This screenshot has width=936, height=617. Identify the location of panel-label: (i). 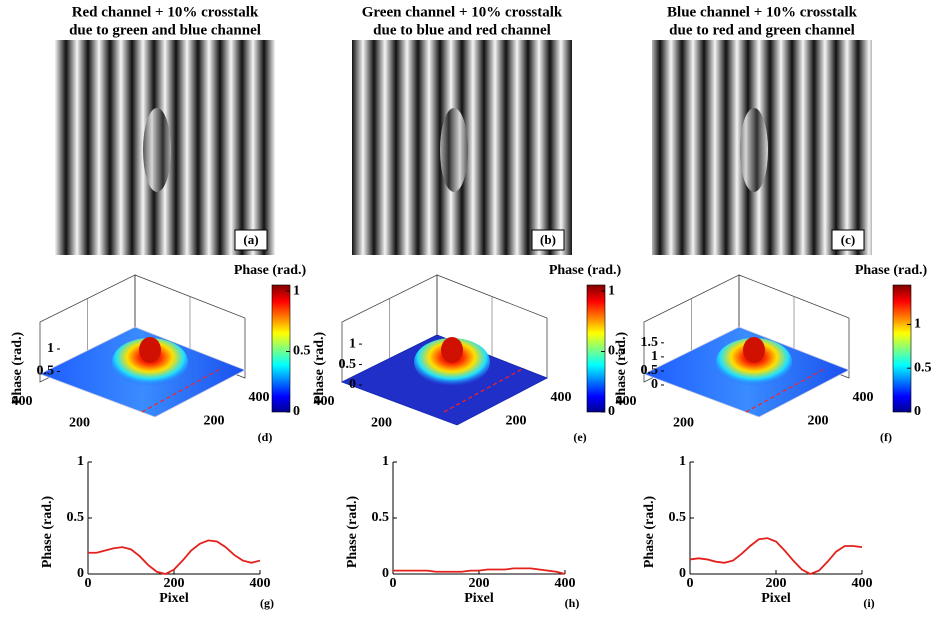
(868, 603).